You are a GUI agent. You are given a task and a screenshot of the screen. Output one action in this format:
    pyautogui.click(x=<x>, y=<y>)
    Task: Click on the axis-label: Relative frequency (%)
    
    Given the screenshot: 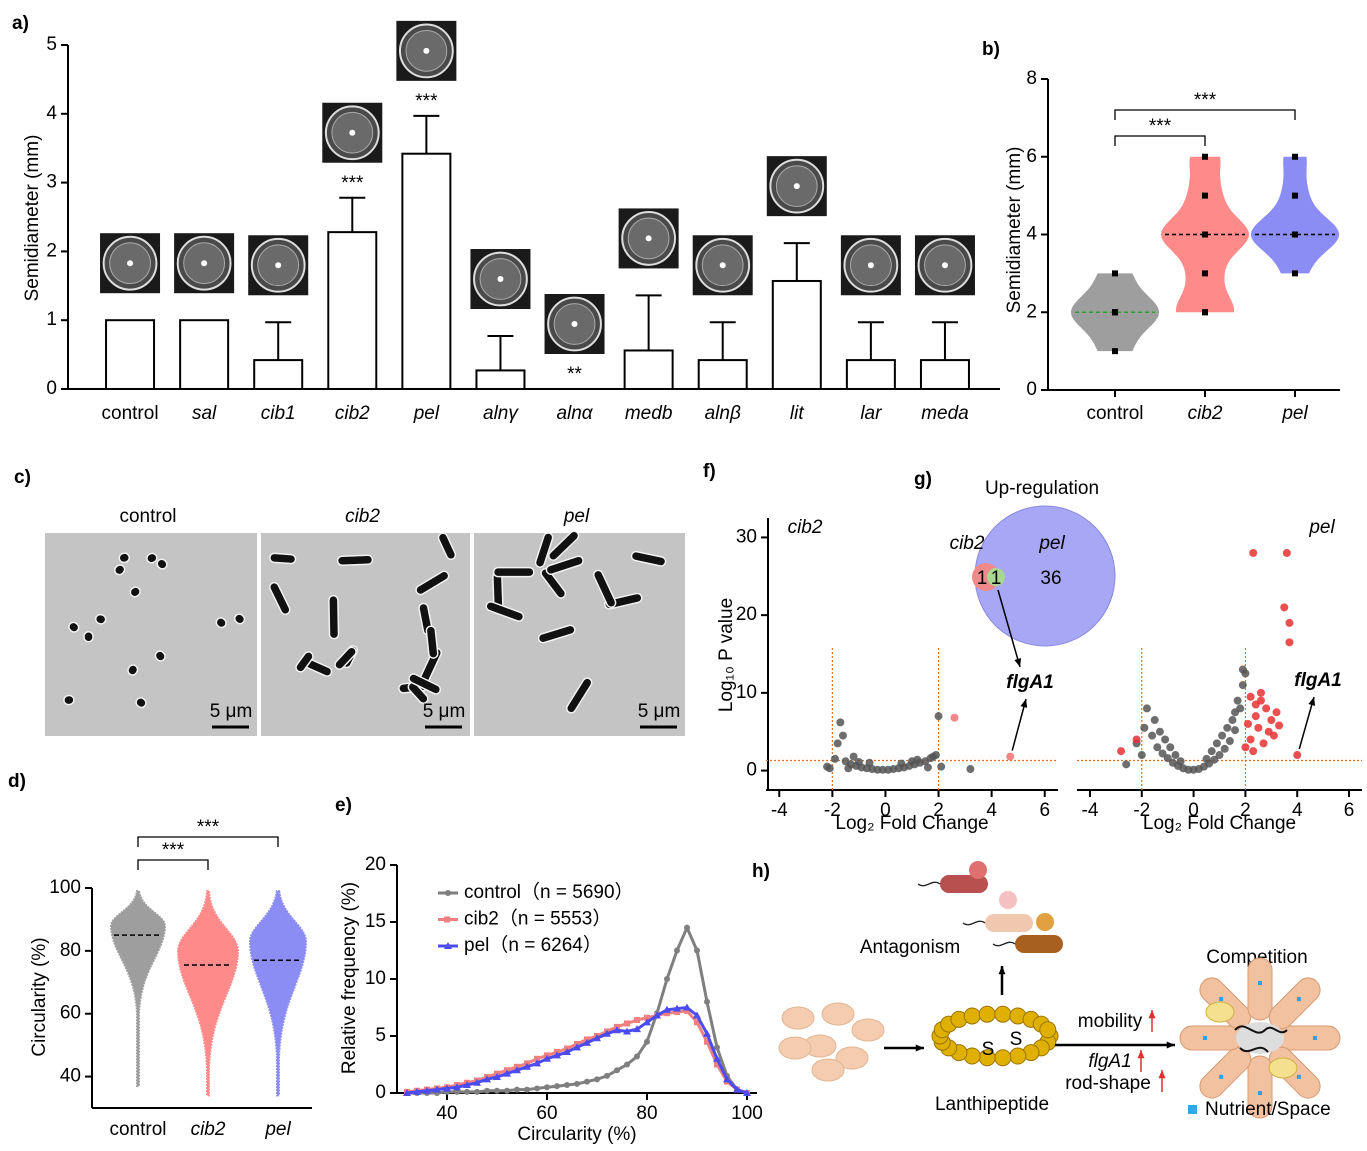 What is the action you would take?
    pyautogui.click(x=349, y=978)
    